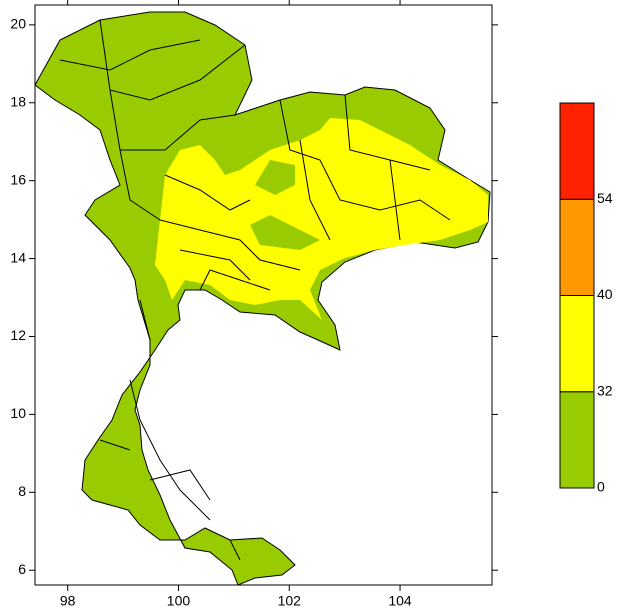  I want to click on x-tick-label: 102, so click(290, 601).